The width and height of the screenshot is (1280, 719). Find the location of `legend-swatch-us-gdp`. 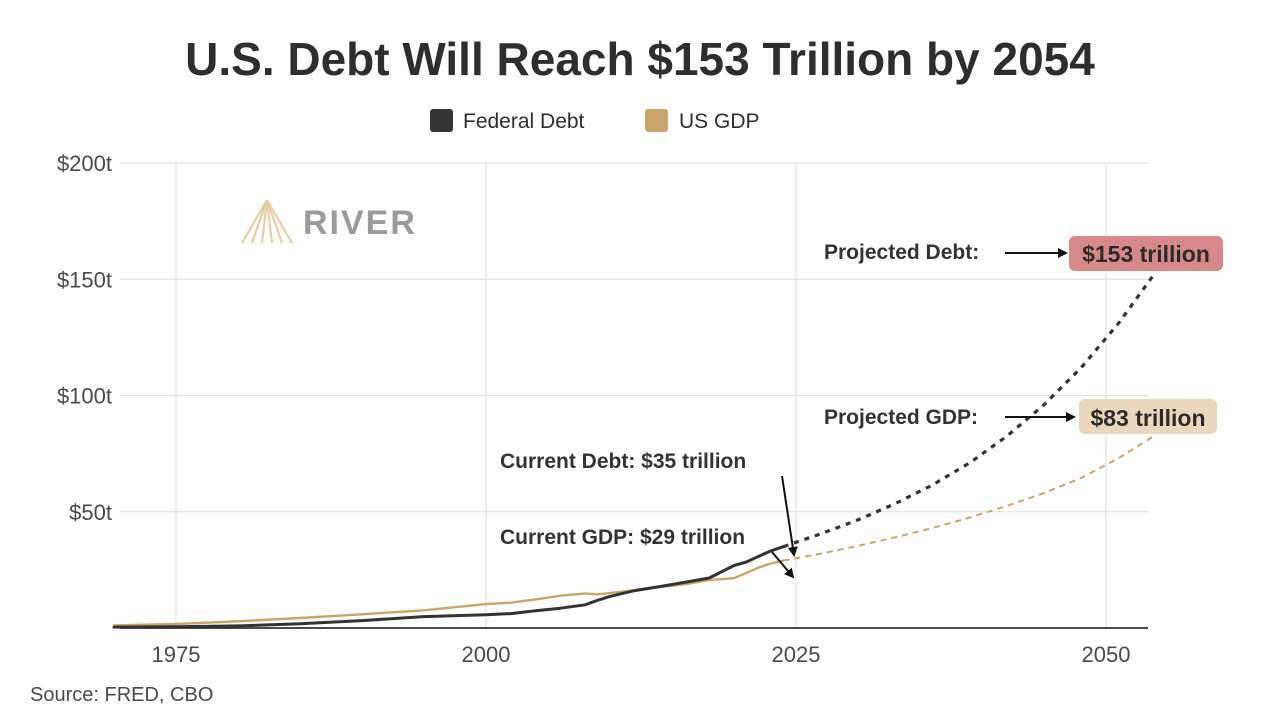

legend-swatch-us-gdp is located at coordinates (656, 120).